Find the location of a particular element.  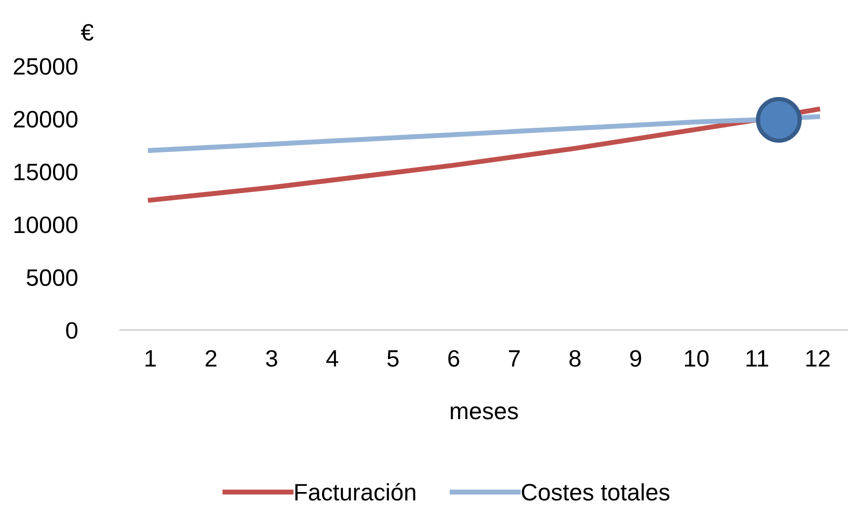

x-tick-label: 3 is located at coordinates (272, 358).